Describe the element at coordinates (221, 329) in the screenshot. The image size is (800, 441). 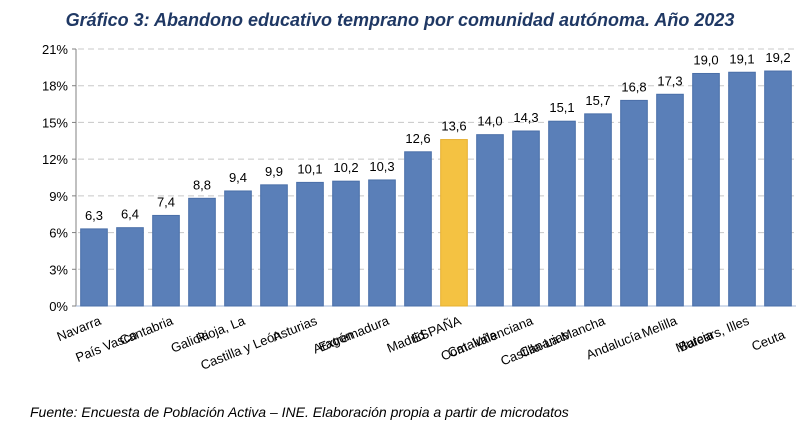
I see `x-tick-label: Rioja, La` at that location.